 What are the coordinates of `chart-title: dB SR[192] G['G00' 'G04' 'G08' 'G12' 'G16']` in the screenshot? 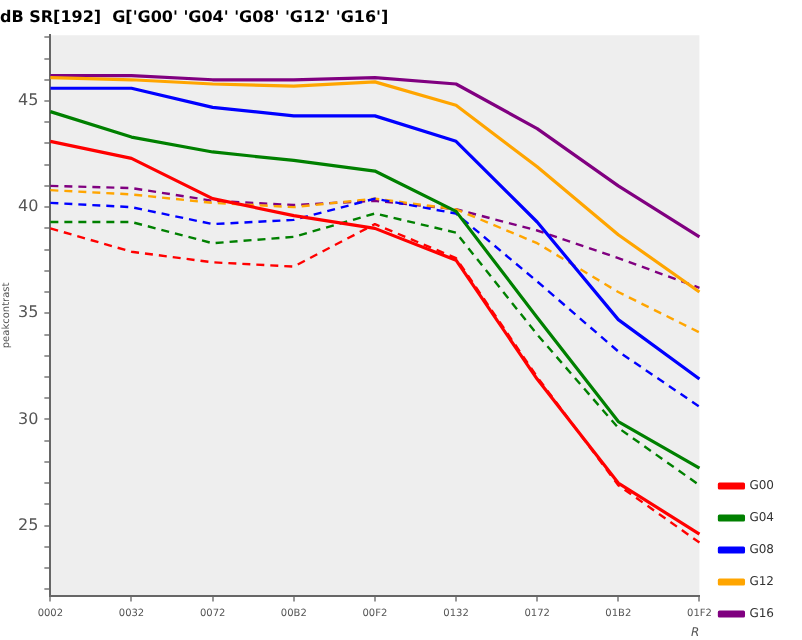 It's located at (194, 16).